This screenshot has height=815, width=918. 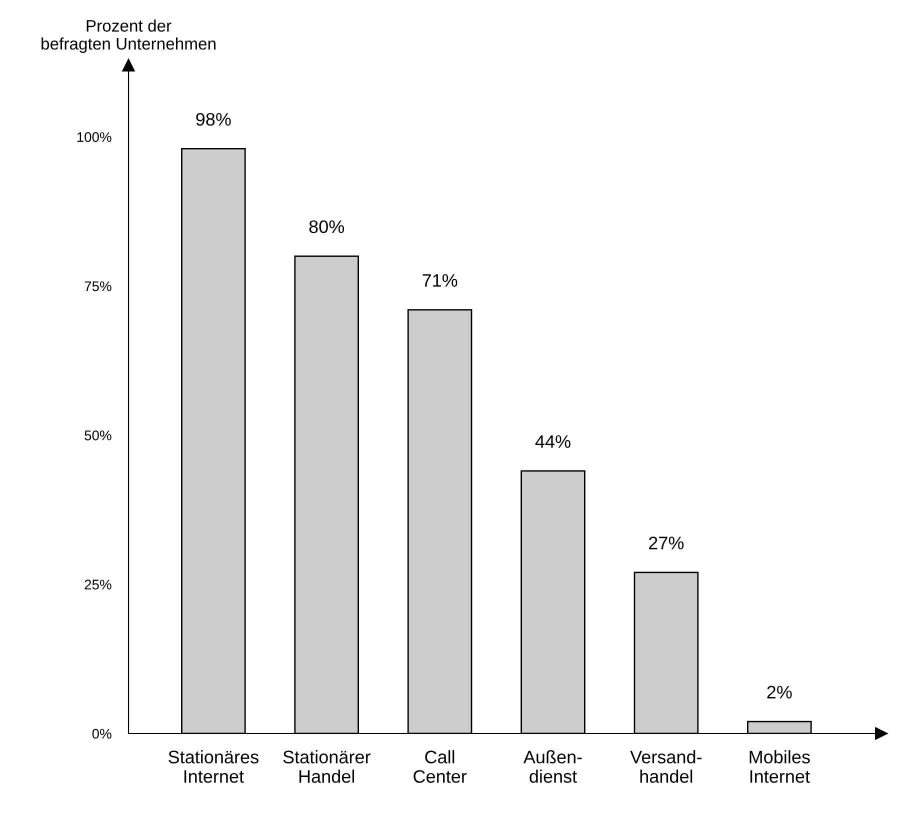 I want to click on data-label: 44%, so click(x=552, y=441).